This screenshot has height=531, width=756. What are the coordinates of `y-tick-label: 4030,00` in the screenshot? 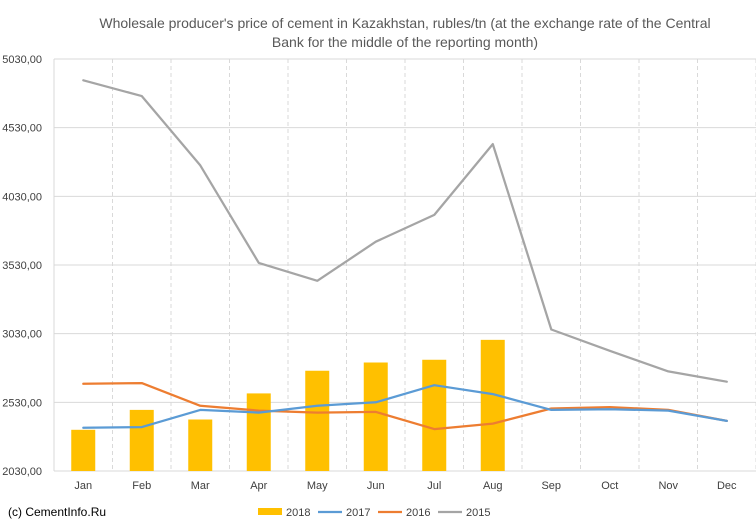 It's located at (22, 197).